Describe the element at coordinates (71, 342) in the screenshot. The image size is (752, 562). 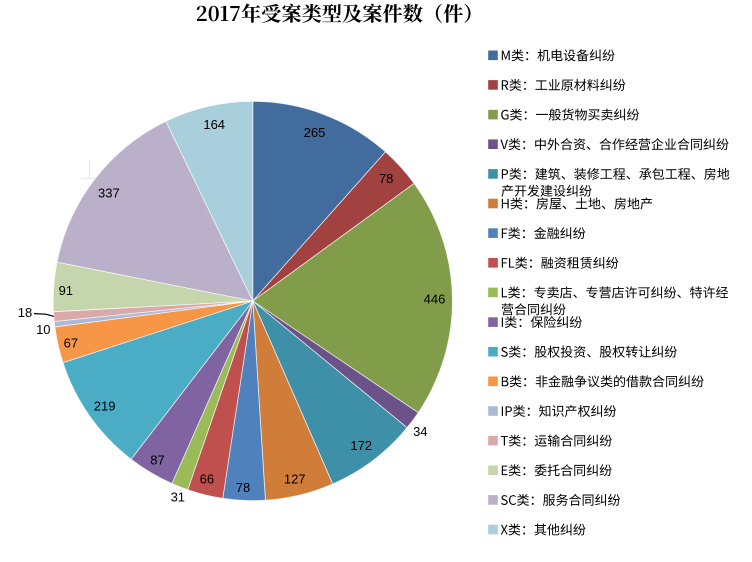
I see `svg-text: 67` at that location.